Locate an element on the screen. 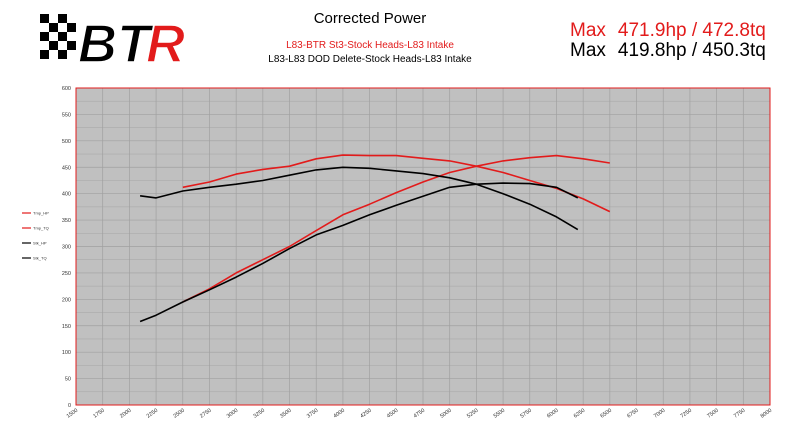 The height and width of the screenshot is (443, 800). x-tick-label: 6000 is located at coordinates (552, 414).